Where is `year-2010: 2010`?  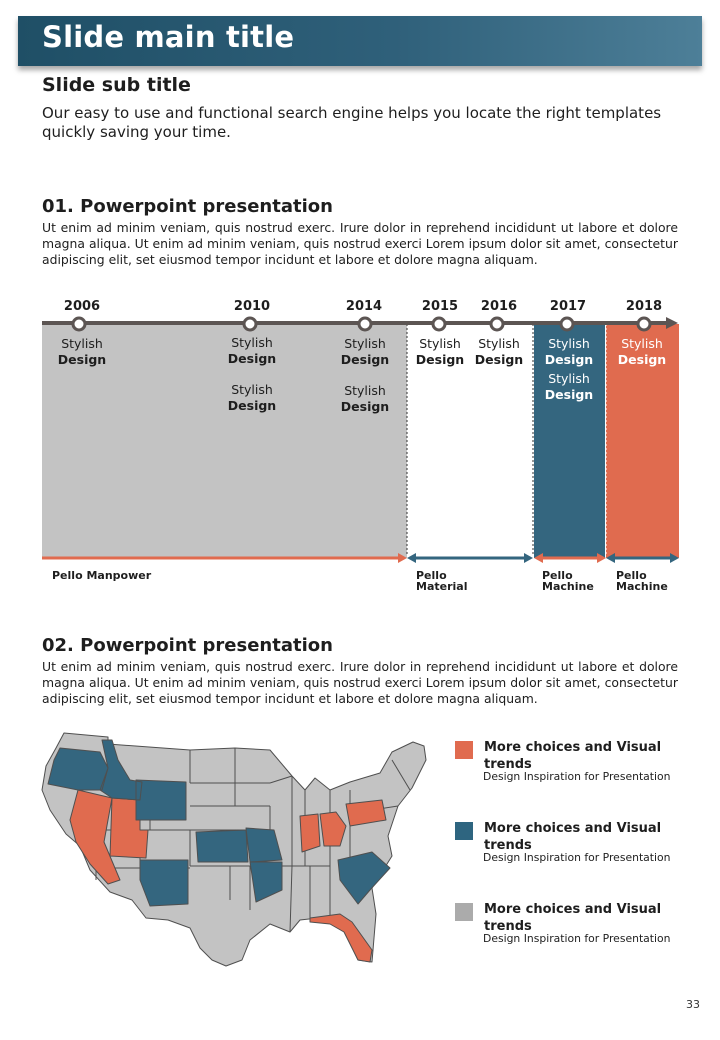 year-2010: 2010 is located at coordinates (252, 306).